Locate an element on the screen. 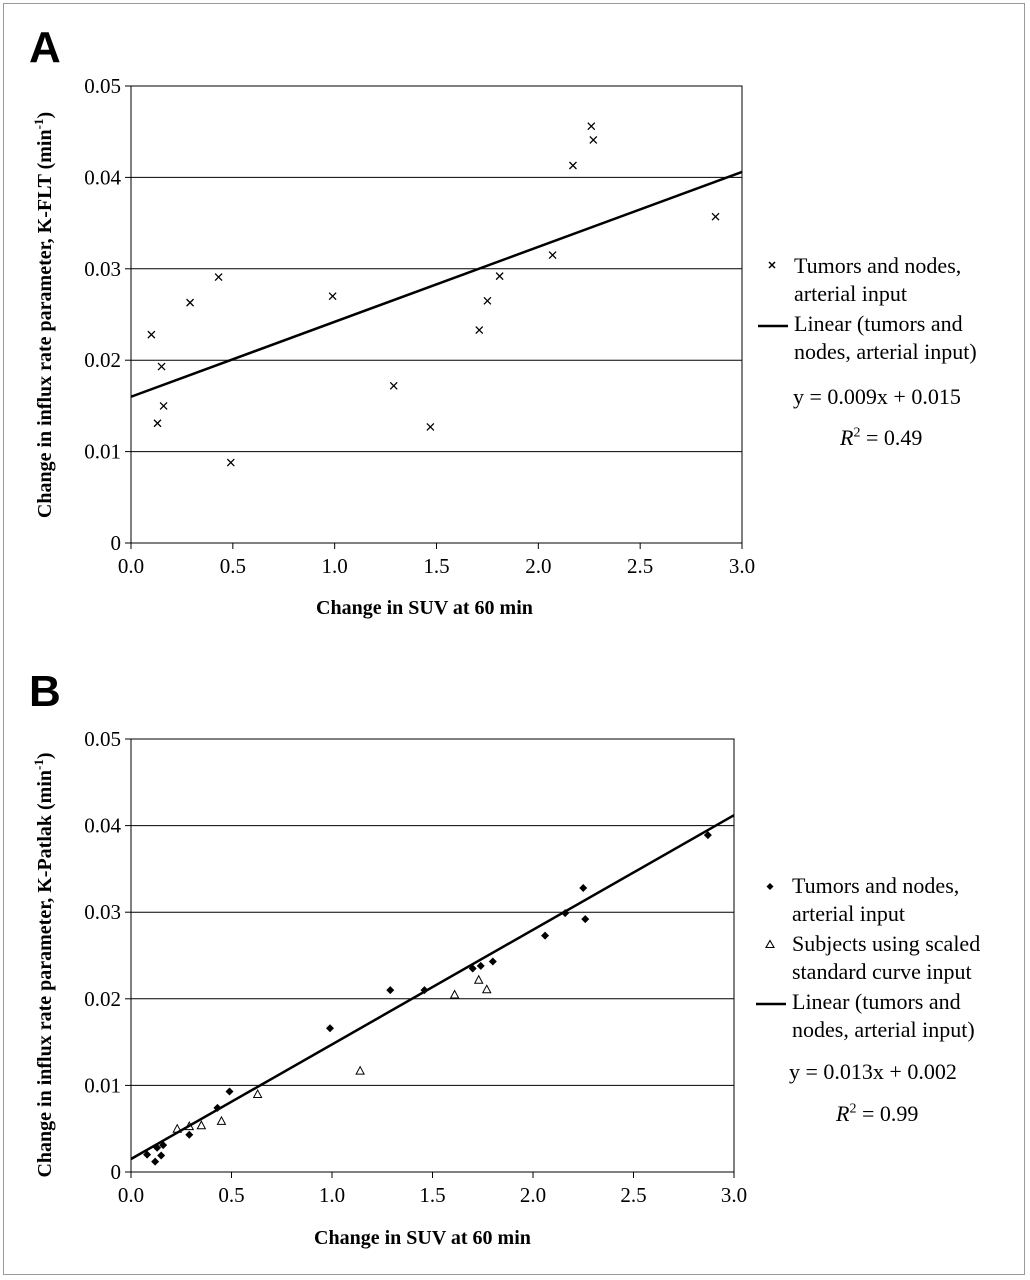 This screenshot has width=1030, height=1280. panel-a-r2-prefix: R is located at coordinates (847, 437).